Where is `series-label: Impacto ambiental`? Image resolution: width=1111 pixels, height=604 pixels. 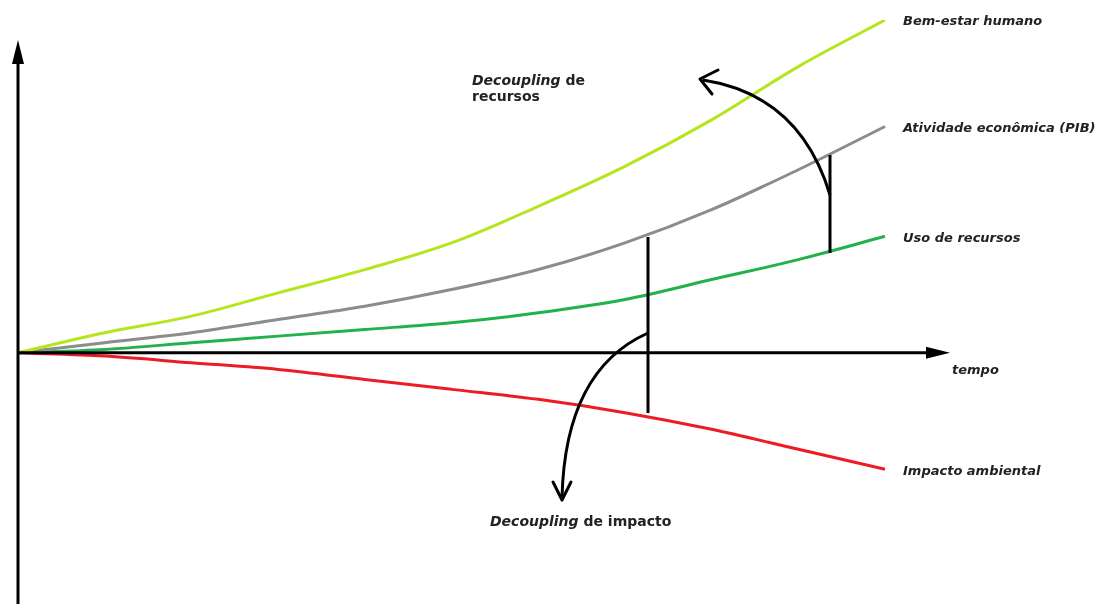 series-label: Impacto ambiental is located at coordinates (972, 470).